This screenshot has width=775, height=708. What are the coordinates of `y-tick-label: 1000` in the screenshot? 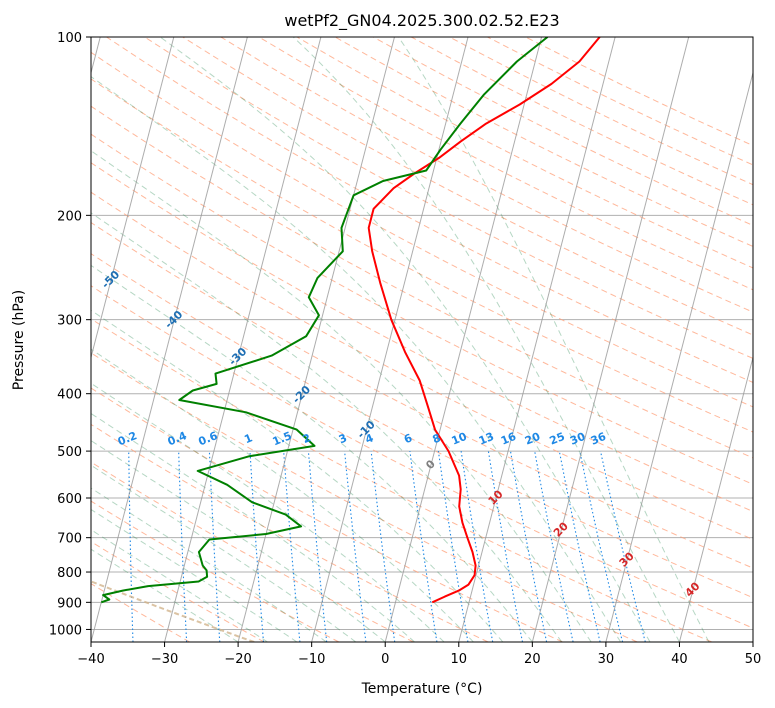 It's located at (65, 630).